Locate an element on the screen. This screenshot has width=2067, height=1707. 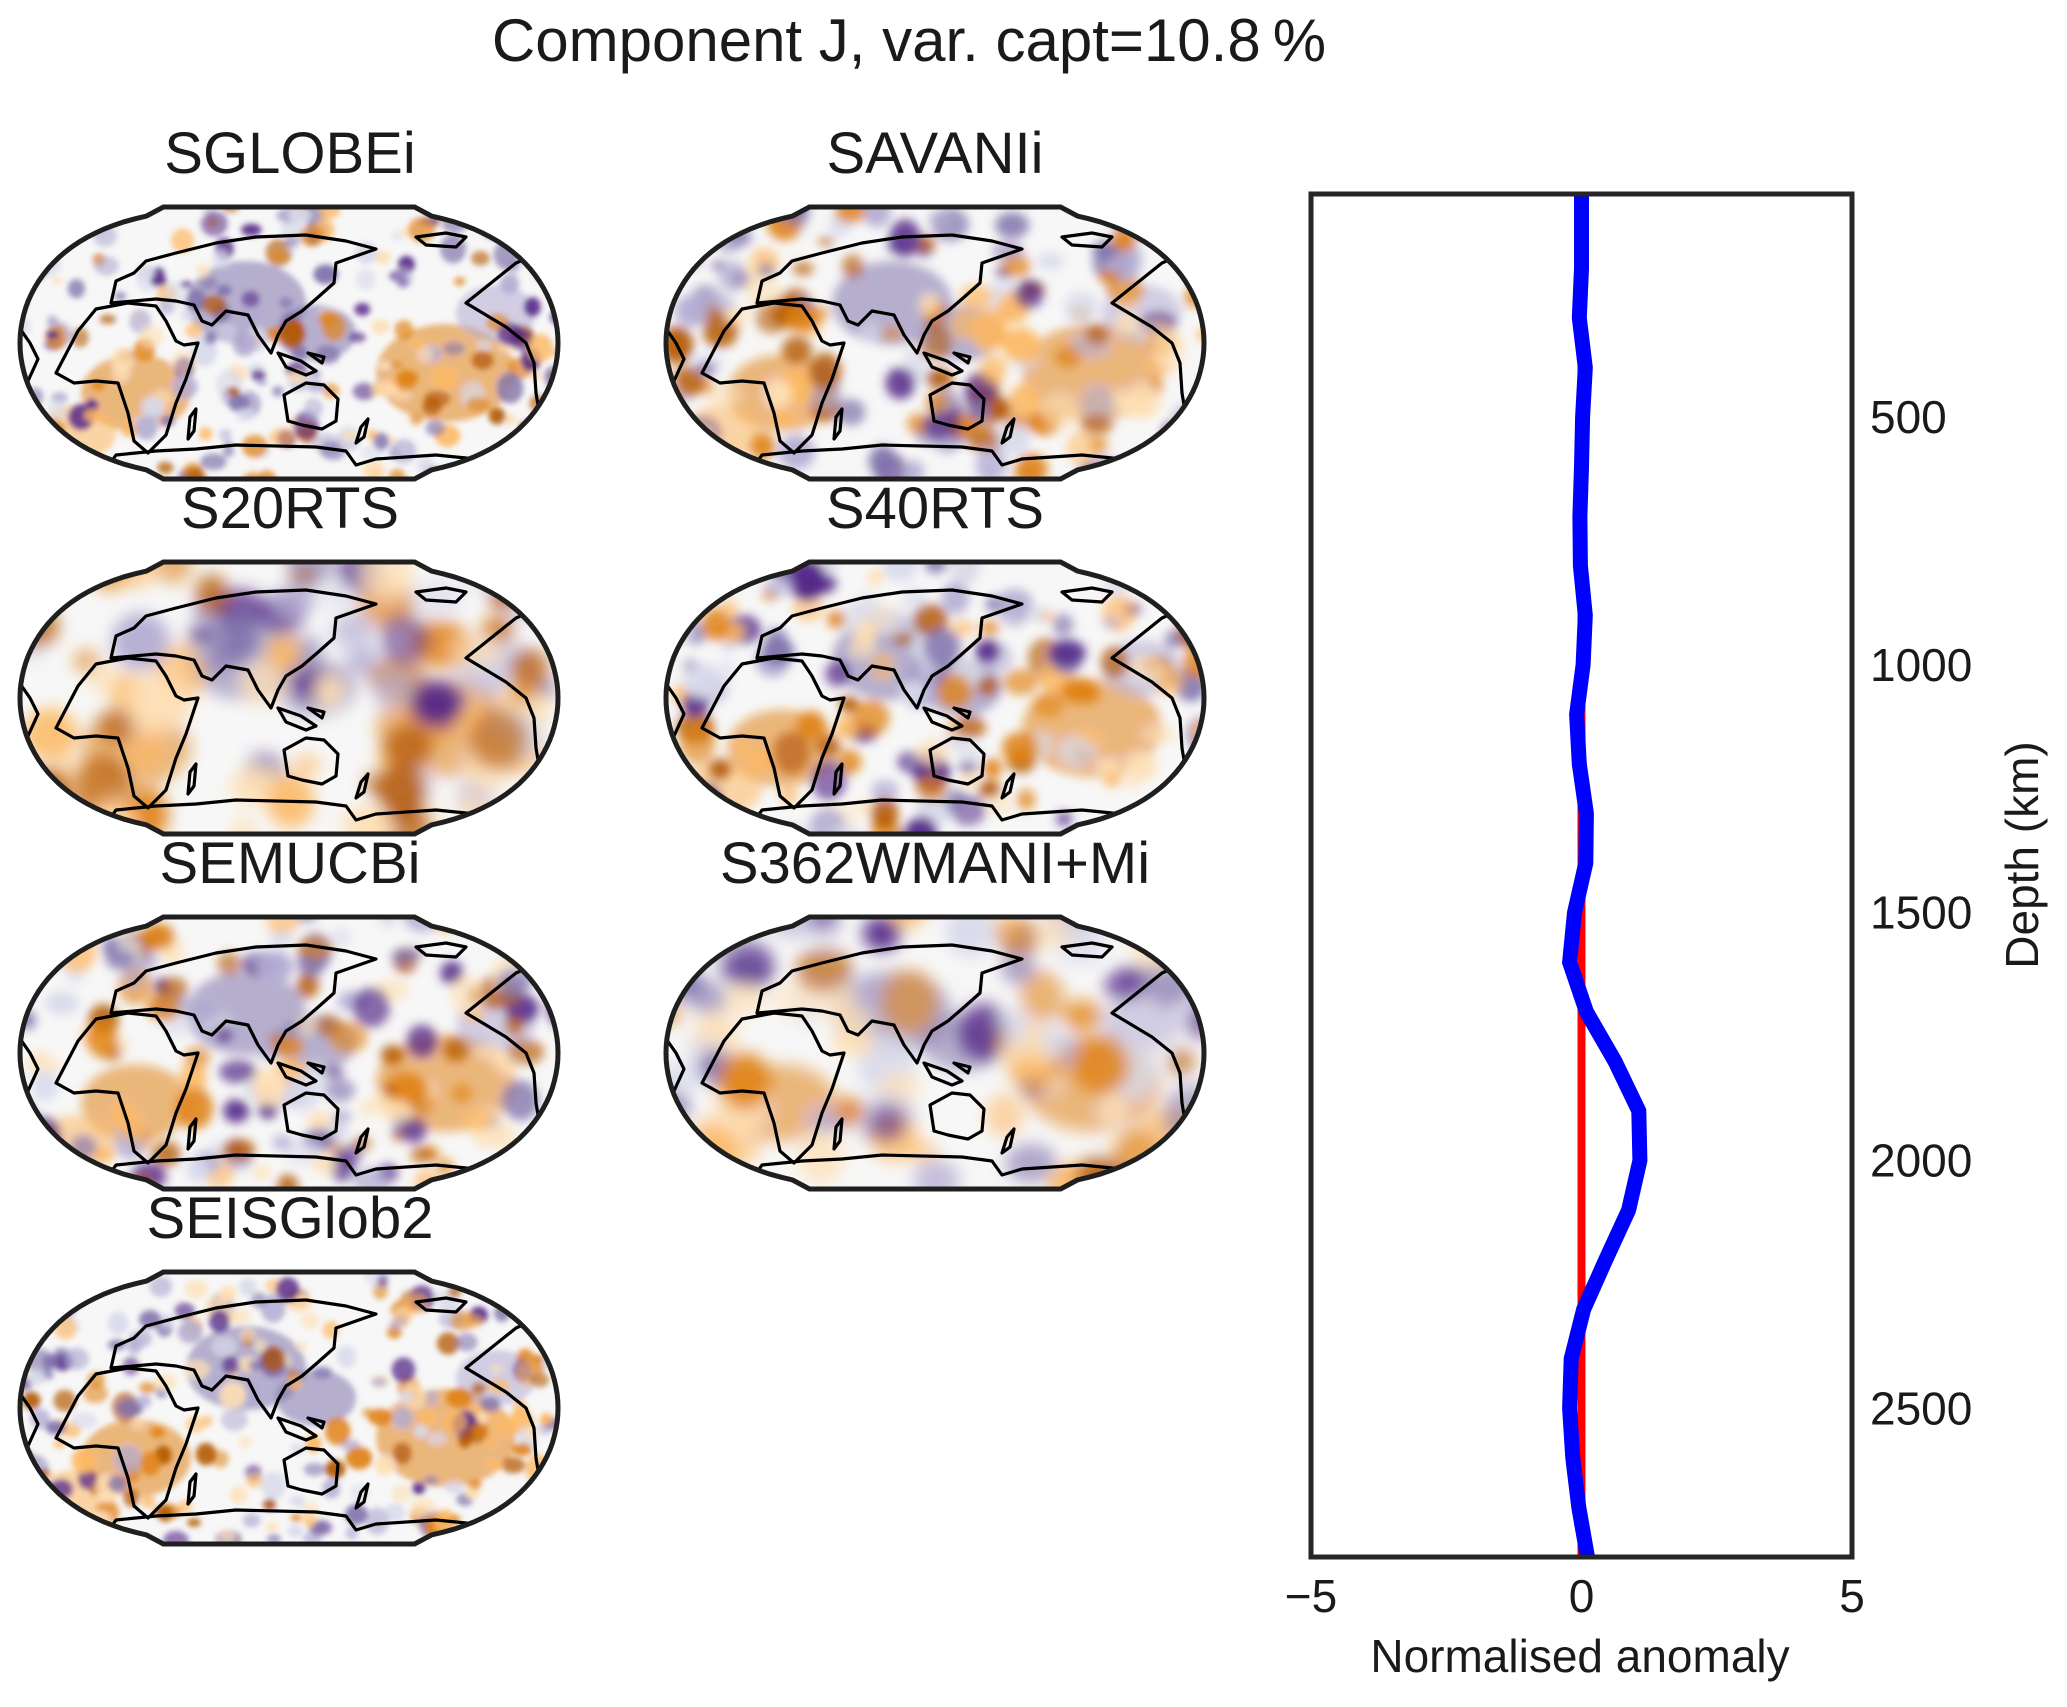
y-tick-label: 1000 is located at coordinates (1921, 665).